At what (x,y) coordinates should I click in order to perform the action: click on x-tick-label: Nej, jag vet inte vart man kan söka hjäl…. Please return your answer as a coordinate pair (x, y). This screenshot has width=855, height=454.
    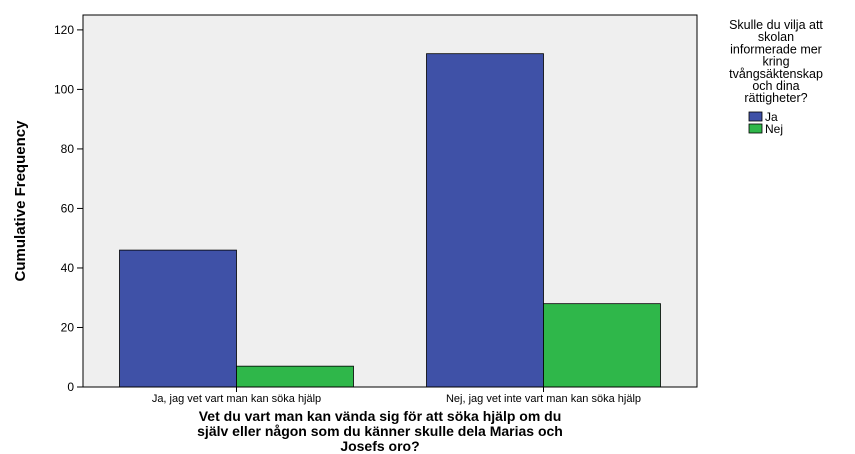
    Looking at the image, I should click on (543, 399).